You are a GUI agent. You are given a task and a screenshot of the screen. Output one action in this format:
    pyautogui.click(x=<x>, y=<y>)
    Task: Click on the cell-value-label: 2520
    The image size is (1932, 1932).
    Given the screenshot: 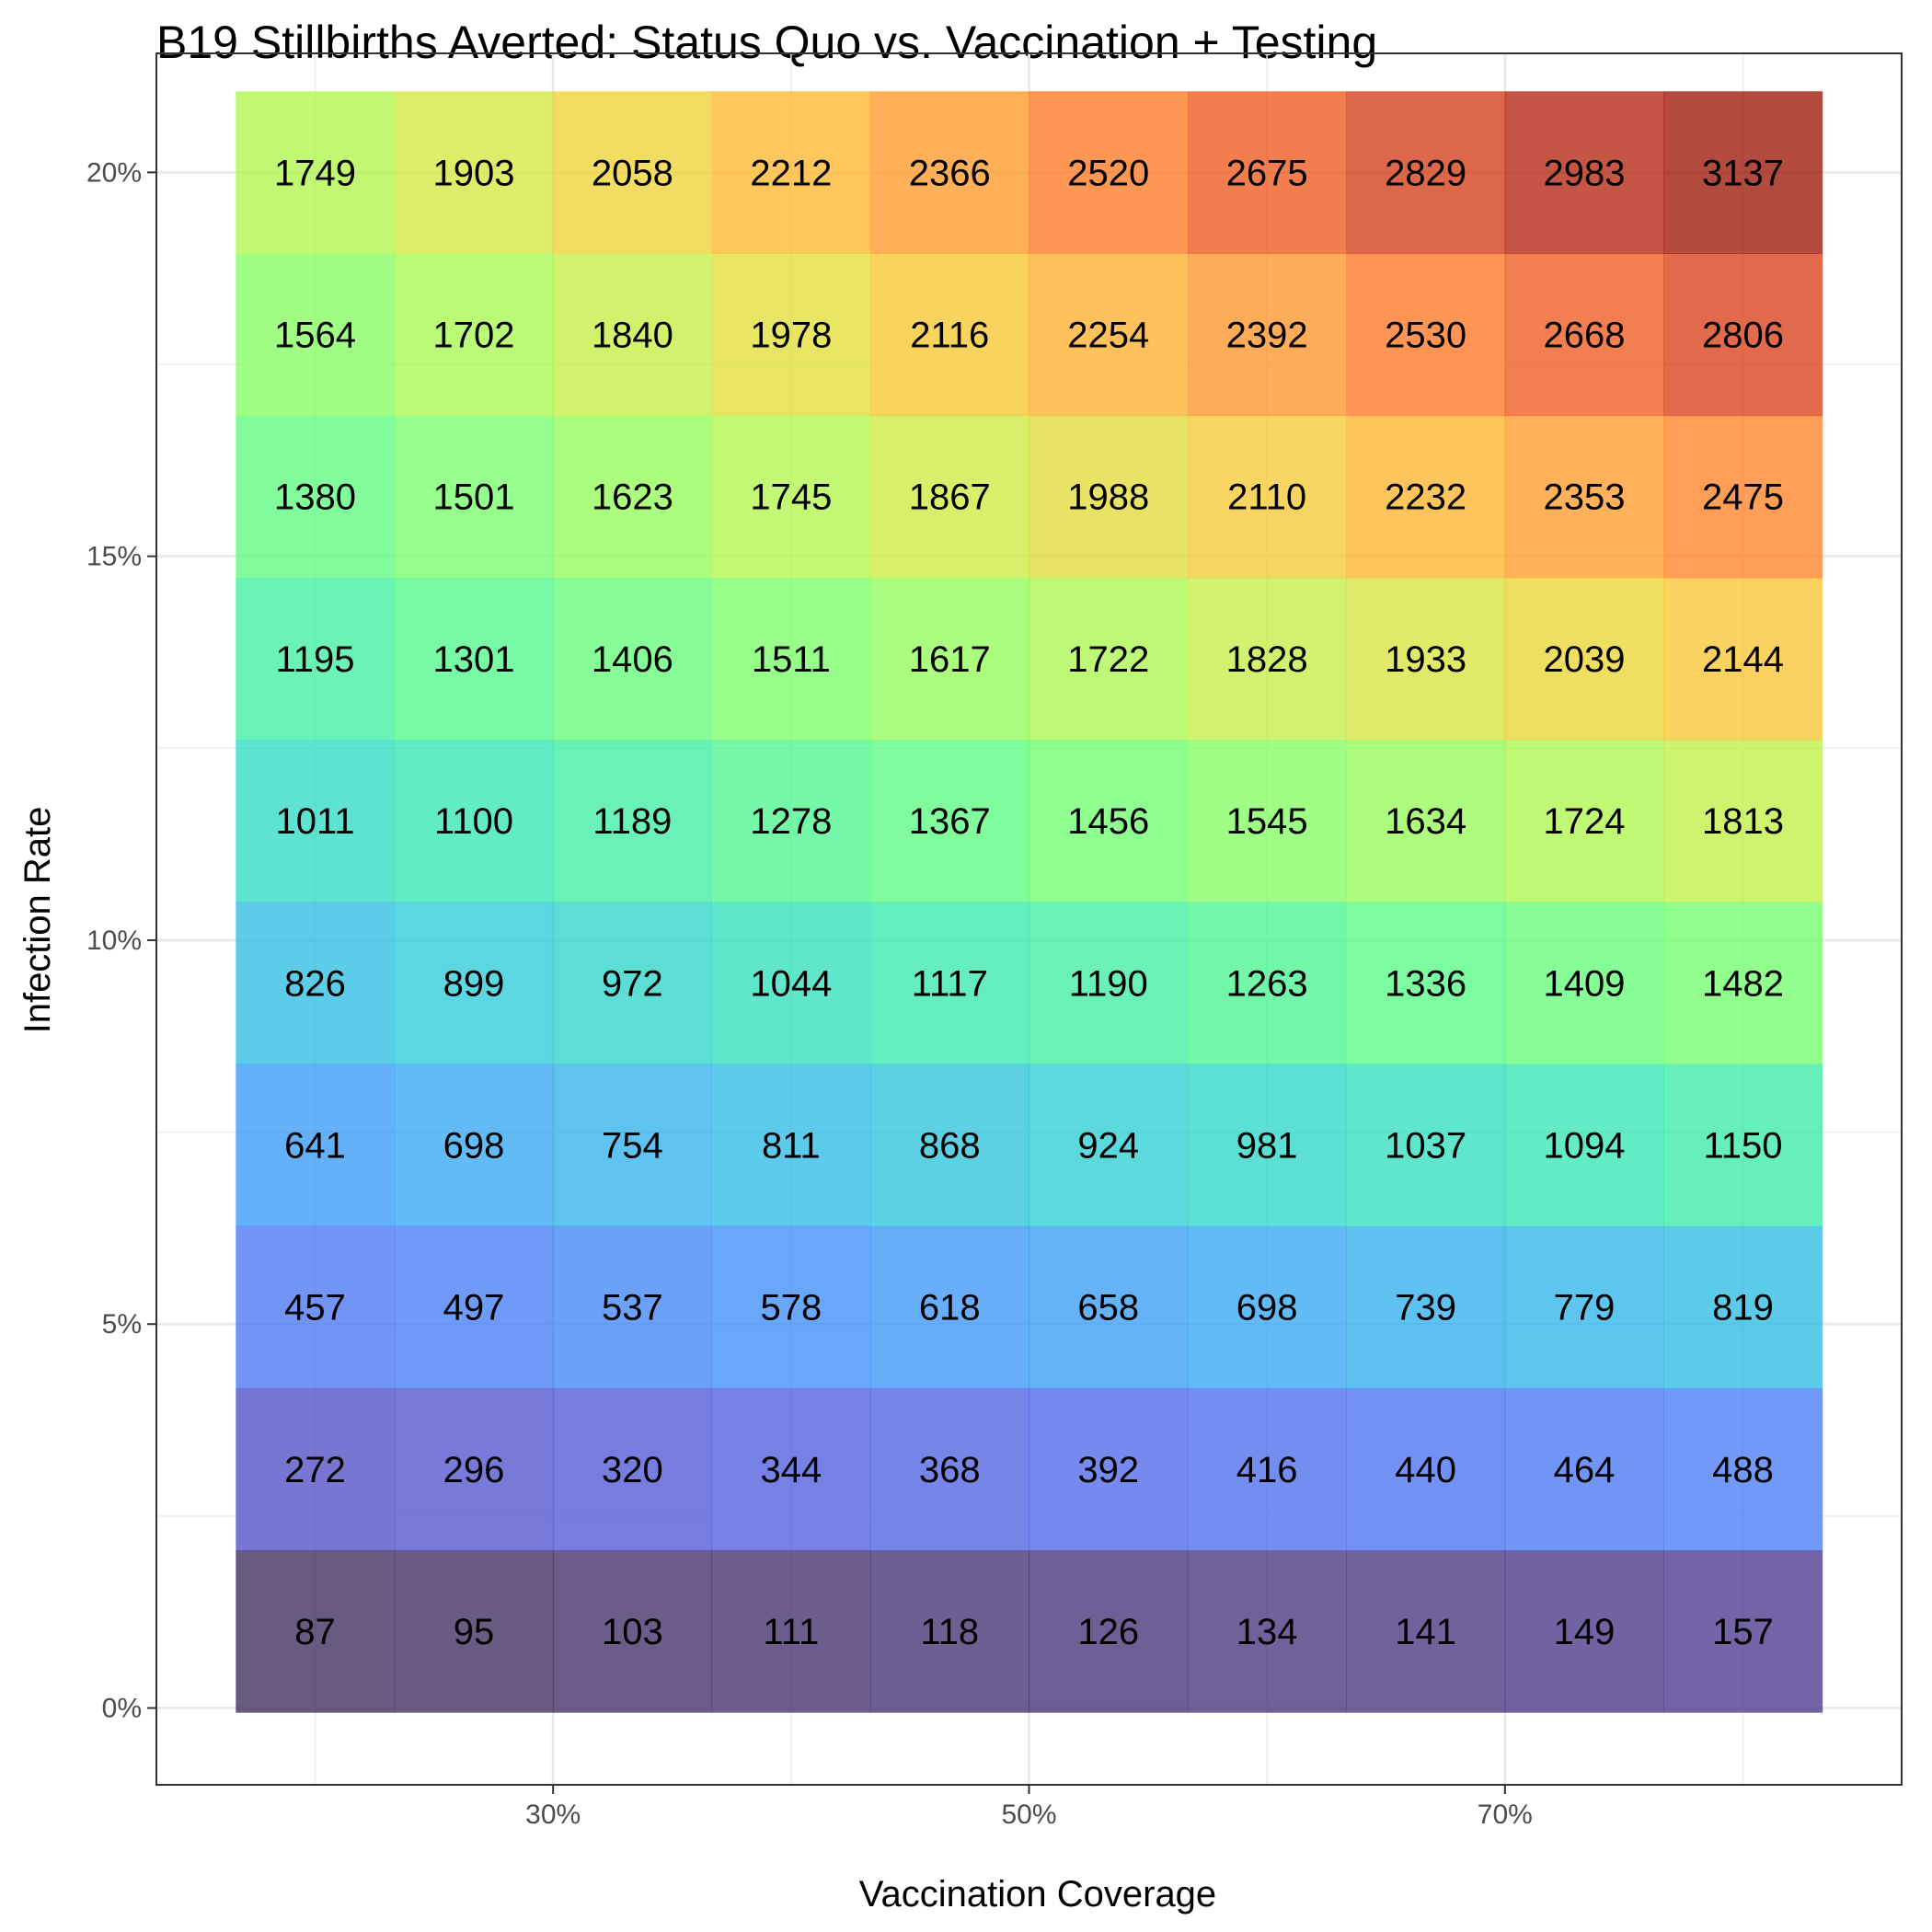 What is the action you would take?
    pyautogui.click(x=1108, y=173)
    